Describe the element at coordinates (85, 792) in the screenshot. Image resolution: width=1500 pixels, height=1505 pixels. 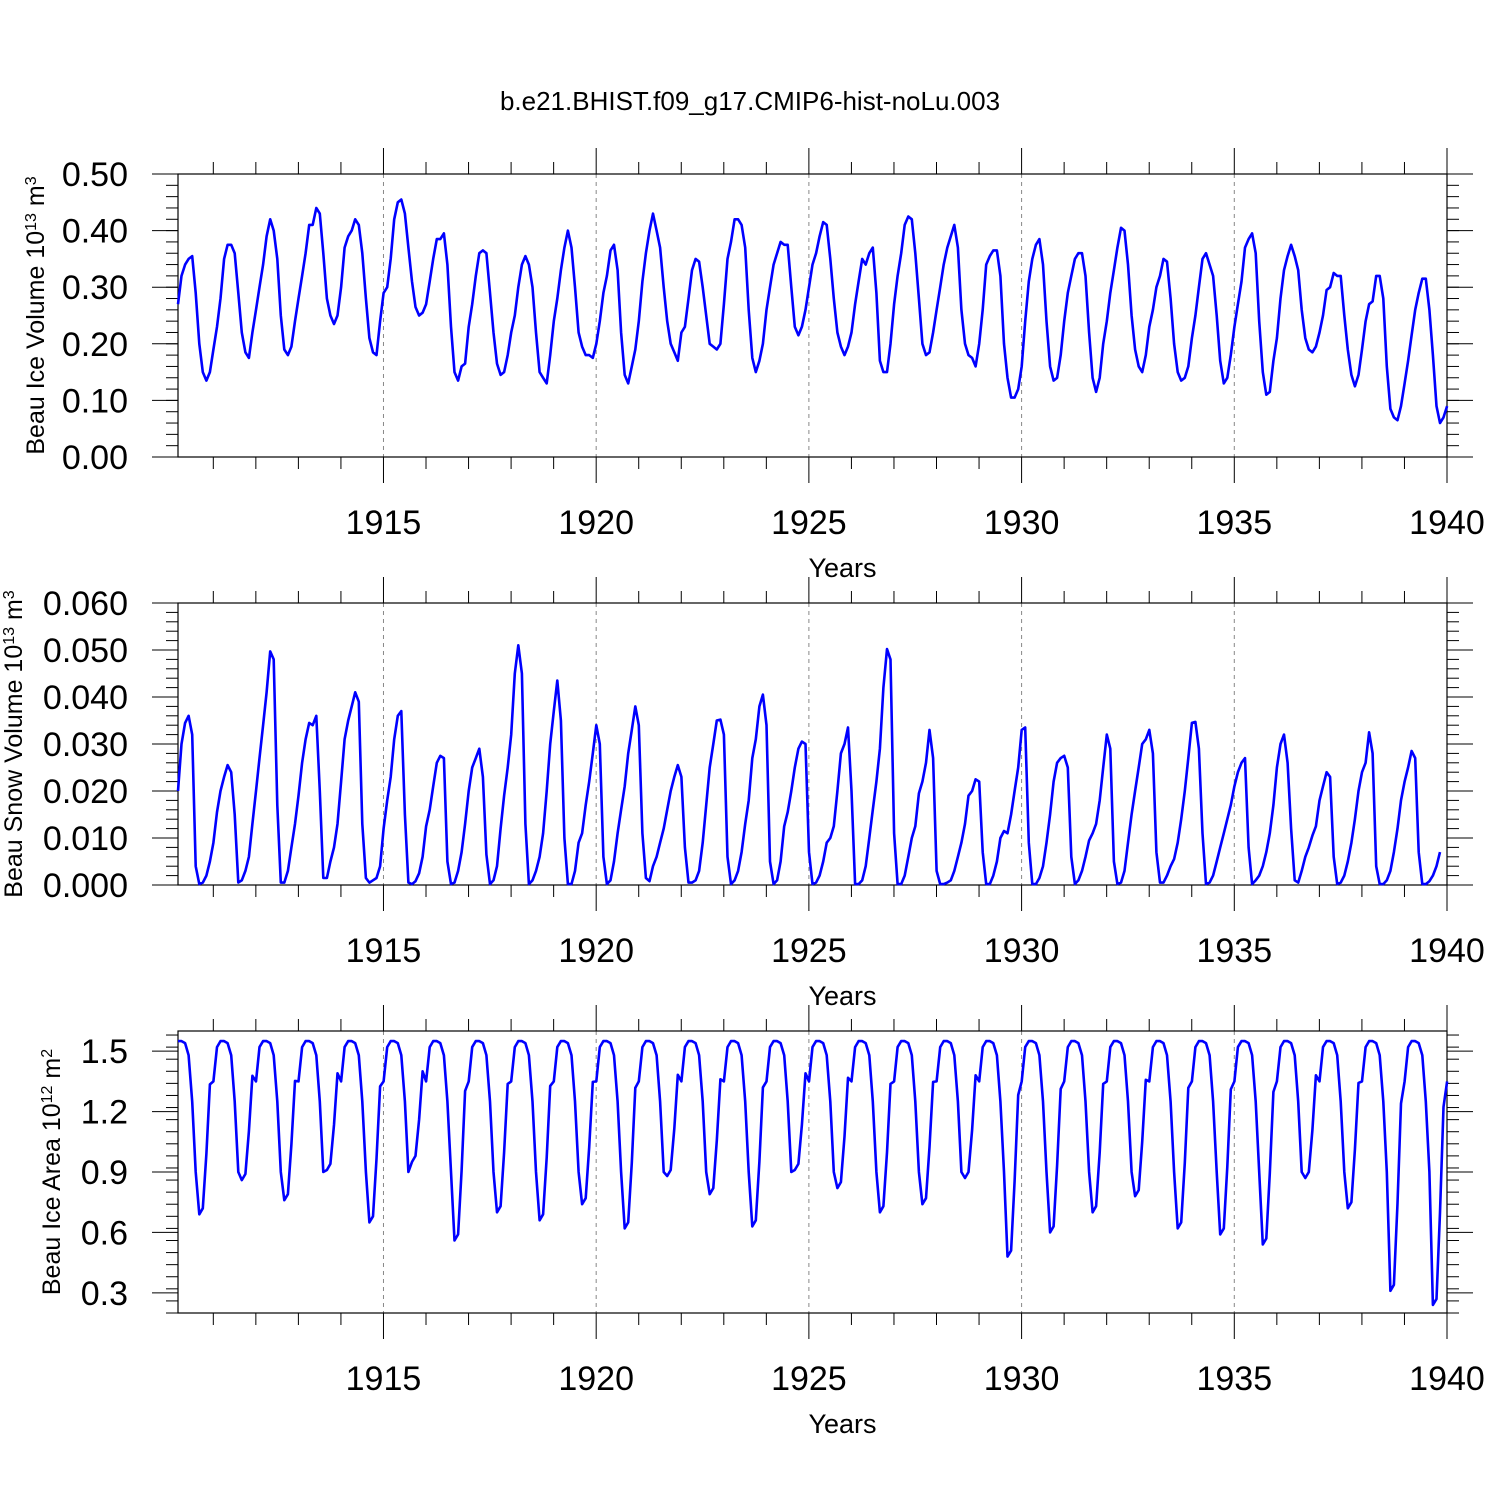
I see `y-tick-label: 0.020` at that location.